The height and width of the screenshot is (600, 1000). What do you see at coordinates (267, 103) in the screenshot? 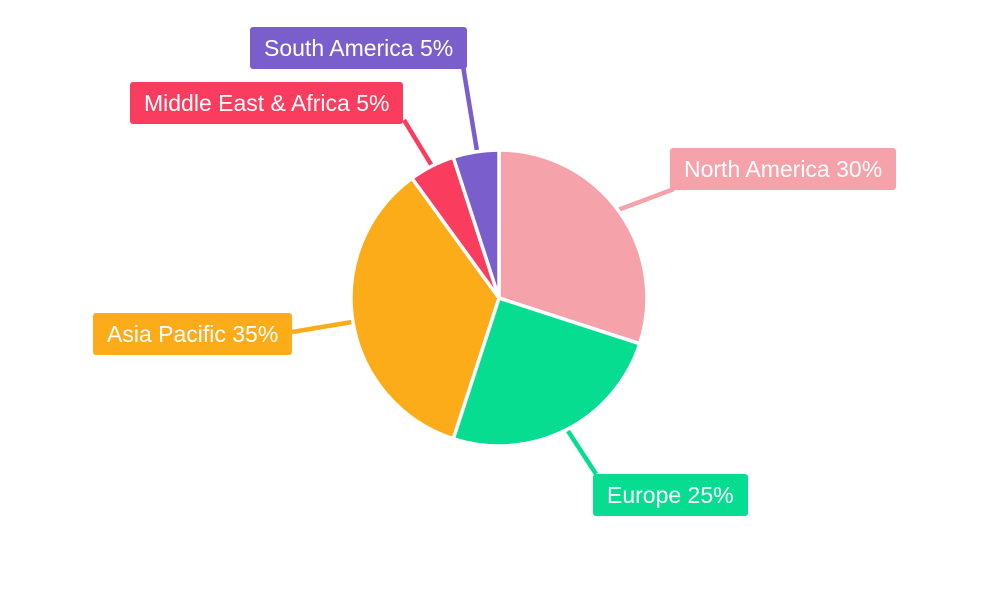
I see `label-middle-east-africa: Middle East & Africa 5%` at bounding box center [267, 103].